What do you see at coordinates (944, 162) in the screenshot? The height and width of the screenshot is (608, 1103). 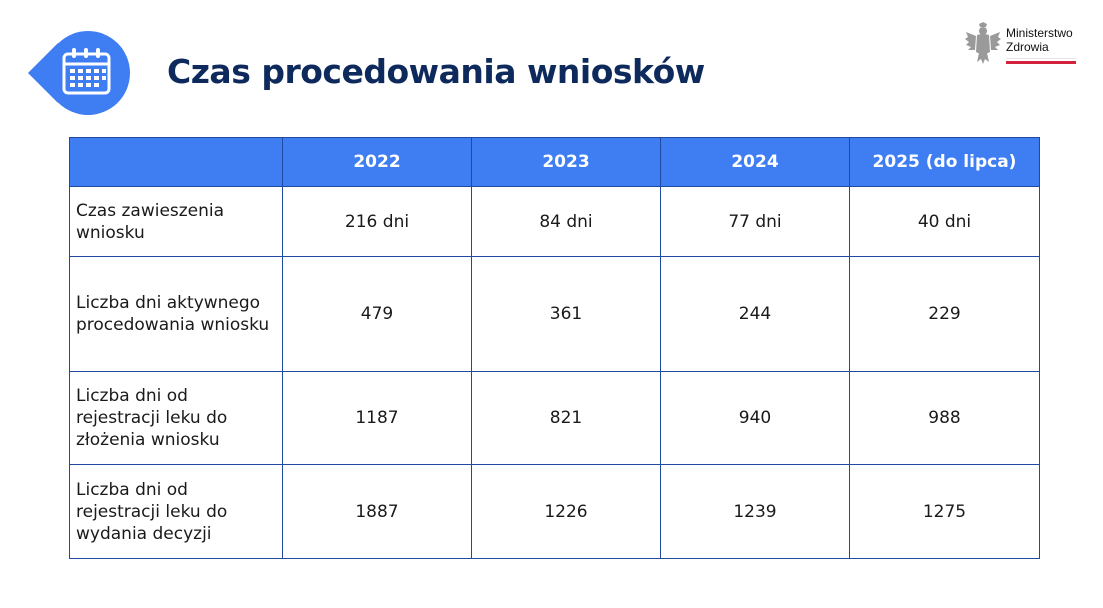 I see `column-header-2025: 2025 (do lipca)` at bounding box center [944, 162].